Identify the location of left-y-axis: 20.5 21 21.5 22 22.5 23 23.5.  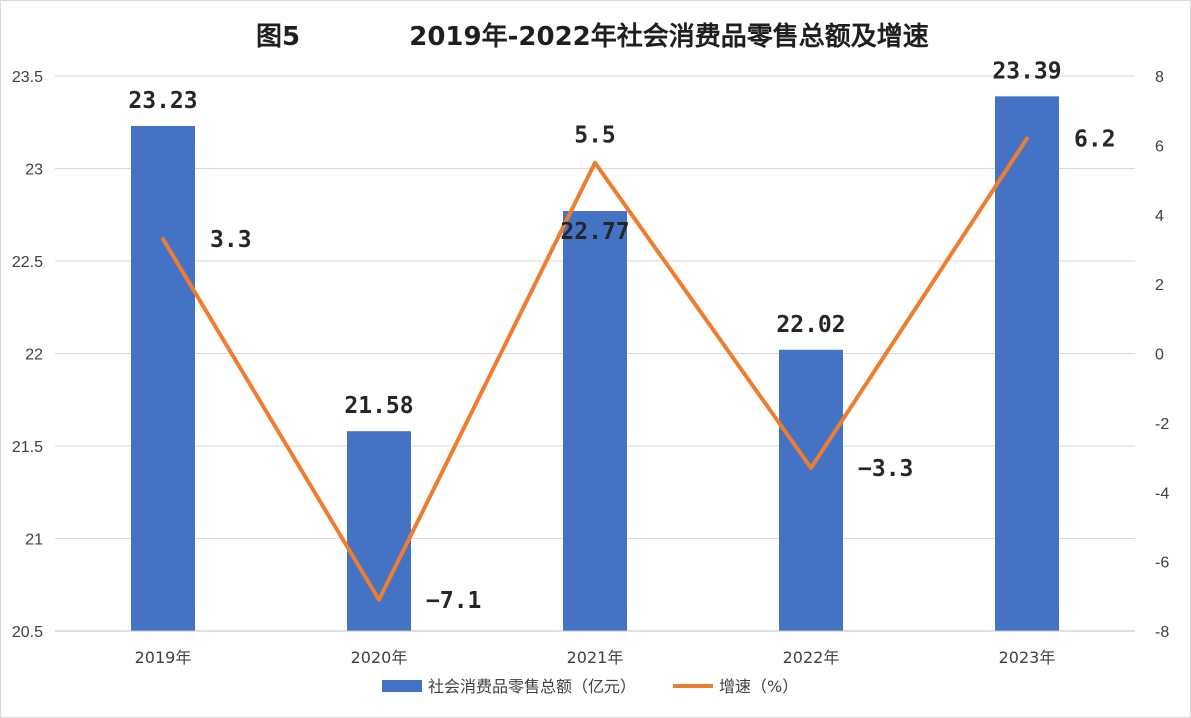
(27, 355).